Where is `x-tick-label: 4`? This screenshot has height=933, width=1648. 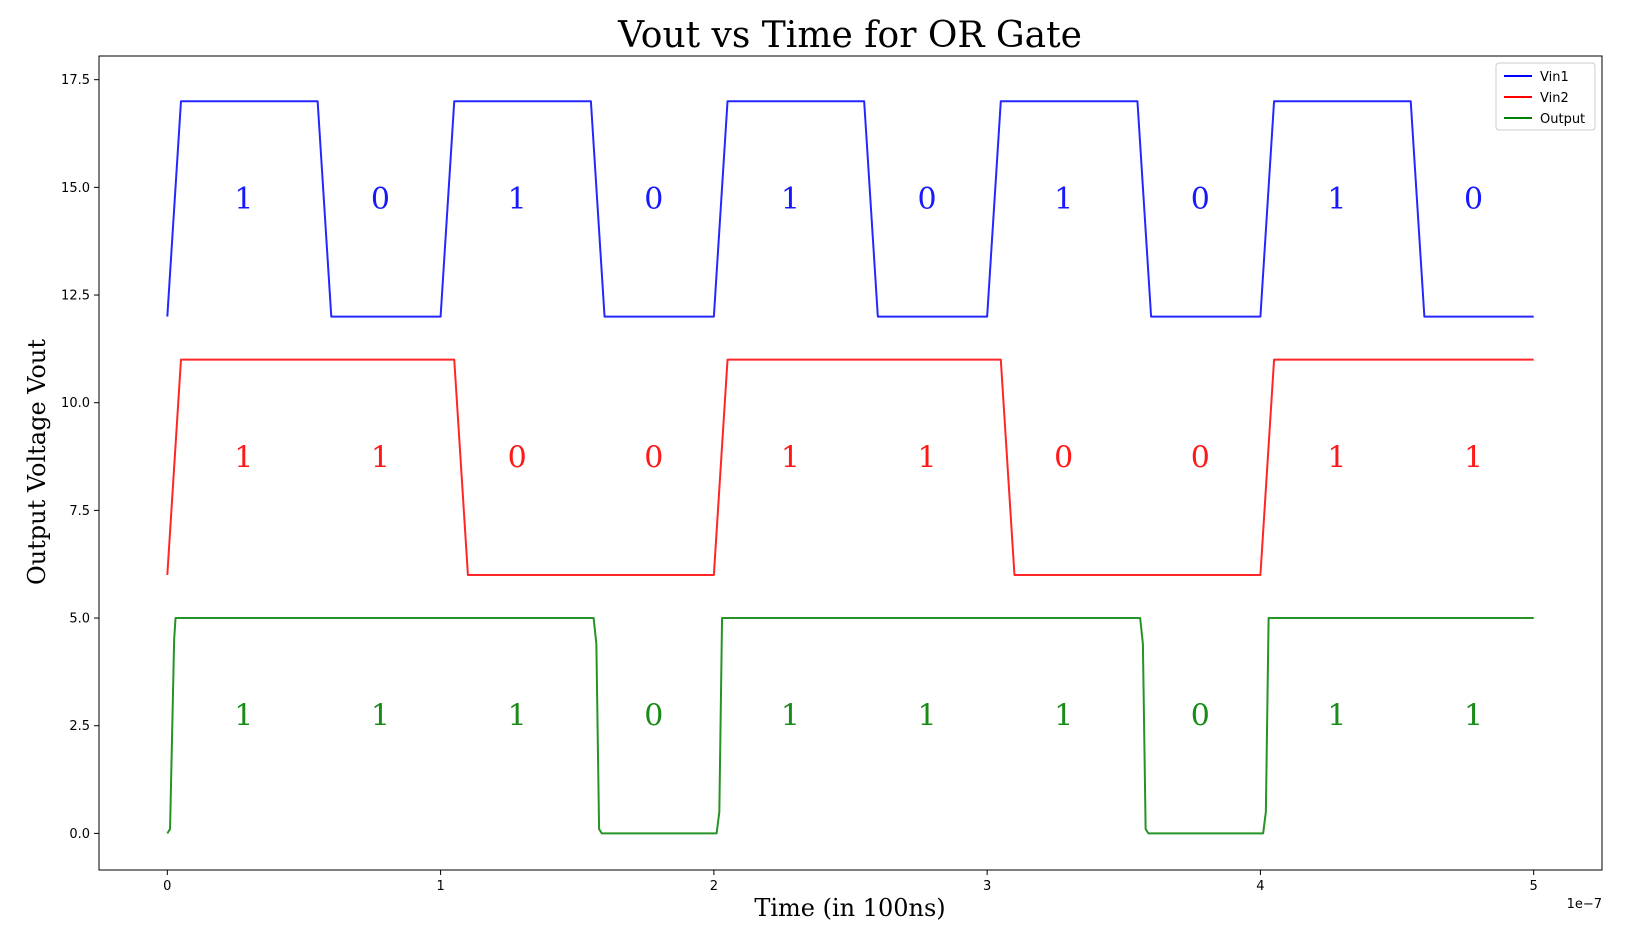
x-tick-label: 4 is located at coordinates (1260, 886).